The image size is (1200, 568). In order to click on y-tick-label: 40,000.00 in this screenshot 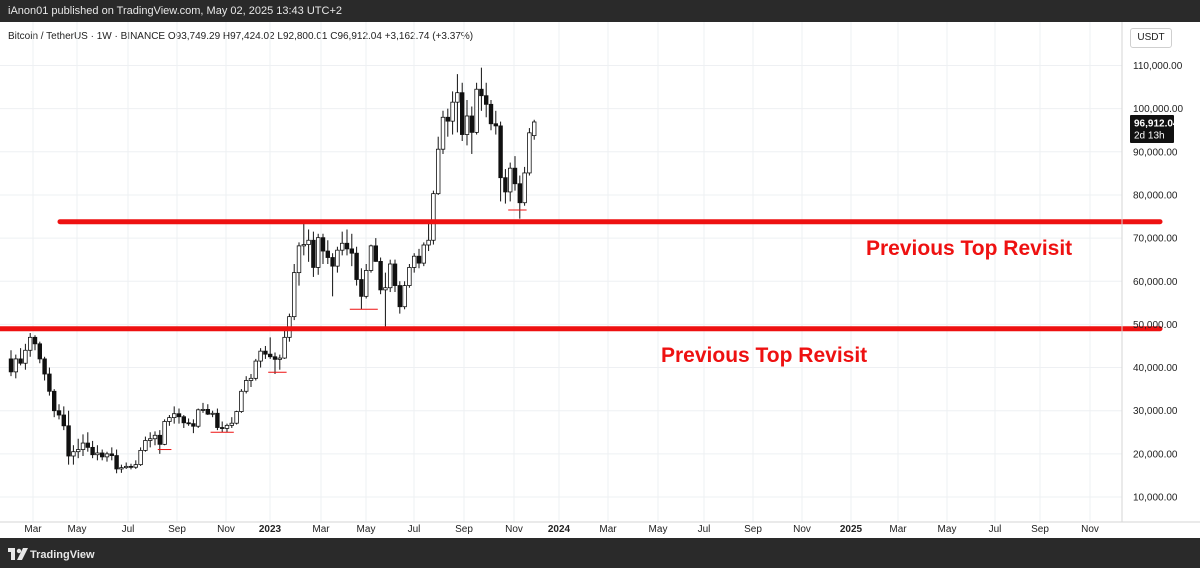, I will do `click(1155, 368)`.